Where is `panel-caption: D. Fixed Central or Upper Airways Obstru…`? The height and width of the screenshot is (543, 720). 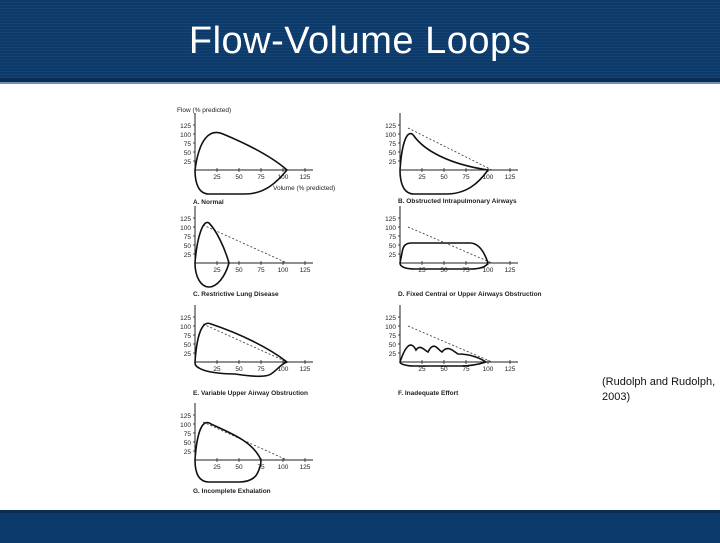
panel-caption: D. Fixed Central or Upper Airways Obstru… is located at coordinates (470, 294).